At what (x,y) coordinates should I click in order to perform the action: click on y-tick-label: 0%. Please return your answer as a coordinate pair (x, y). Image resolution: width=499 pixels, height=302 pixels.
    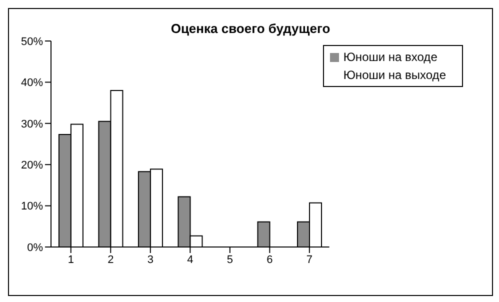
    Looking at the image, I should click on (35, 248).